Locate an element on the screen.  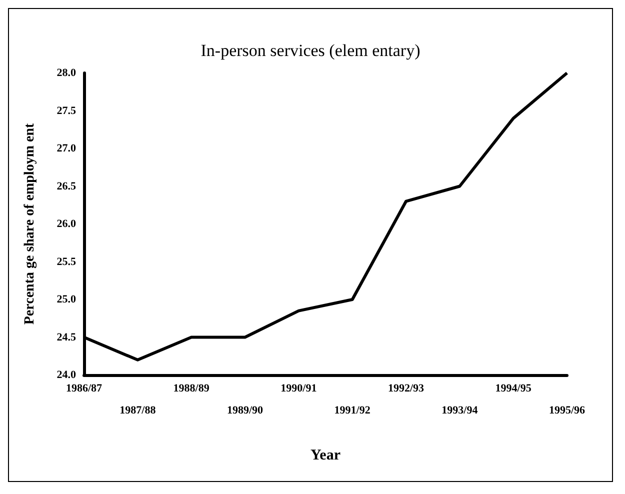
y-tick-label: 26.5 is located at coordinates (66, 186).